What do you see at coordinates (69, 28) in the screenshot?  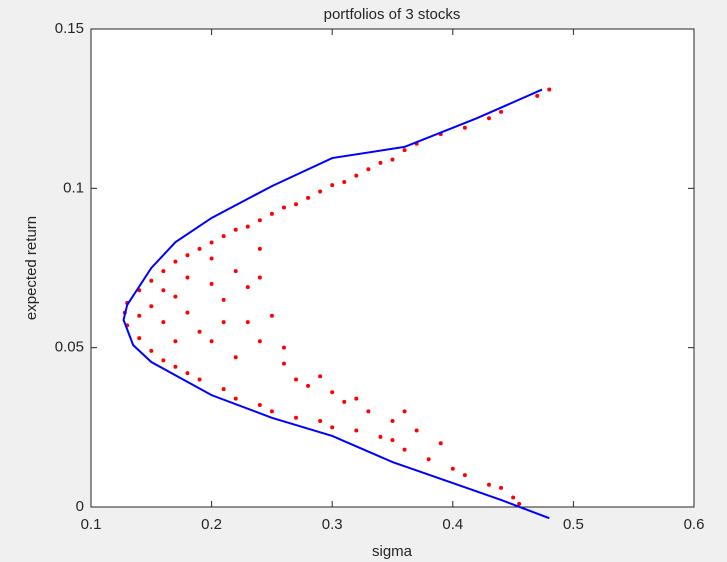 I see `y-tick-label: 0.15` at bounding box center [69, 28].